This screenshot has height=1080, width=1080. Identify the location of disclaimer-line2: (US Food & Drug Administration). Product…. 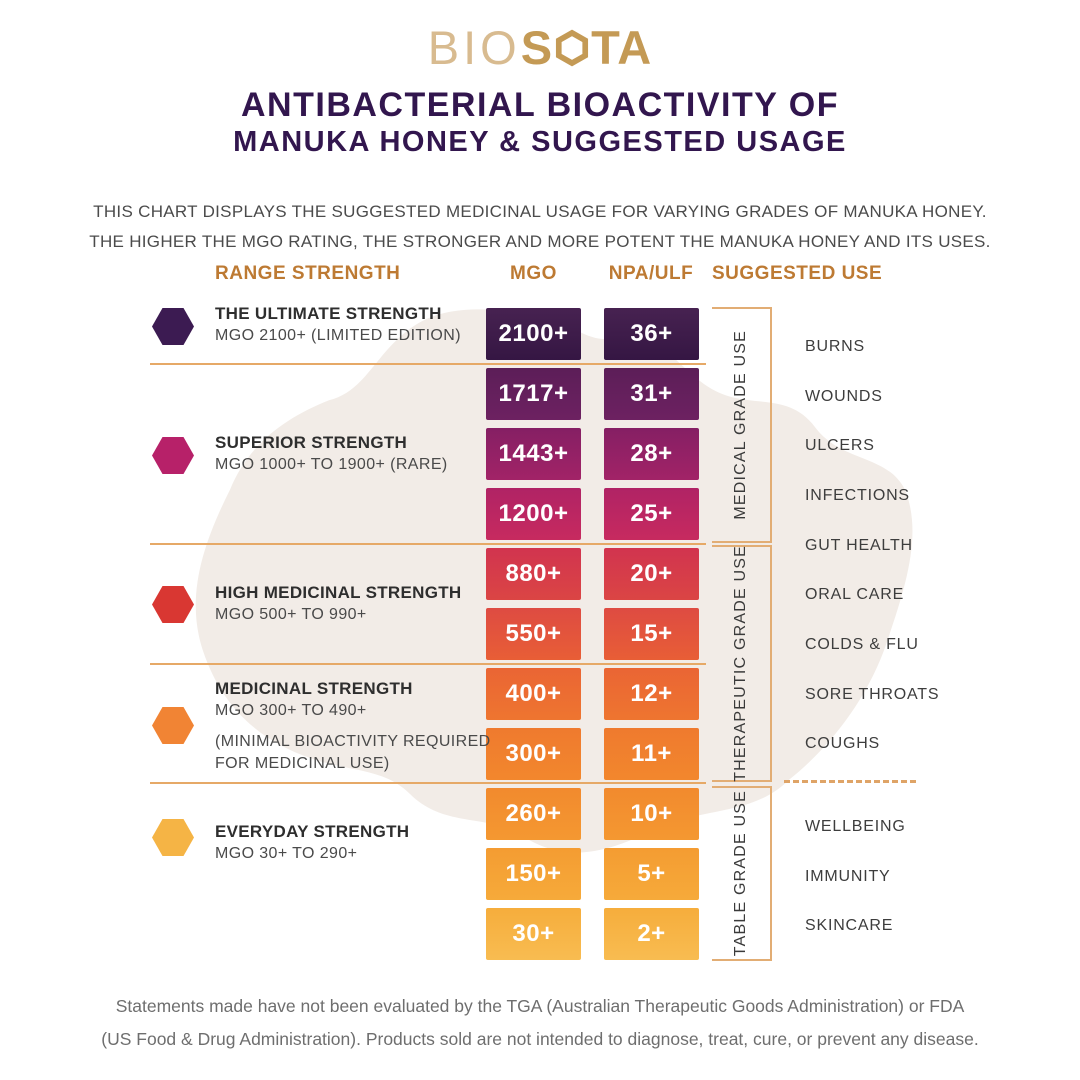
(540, 1039).